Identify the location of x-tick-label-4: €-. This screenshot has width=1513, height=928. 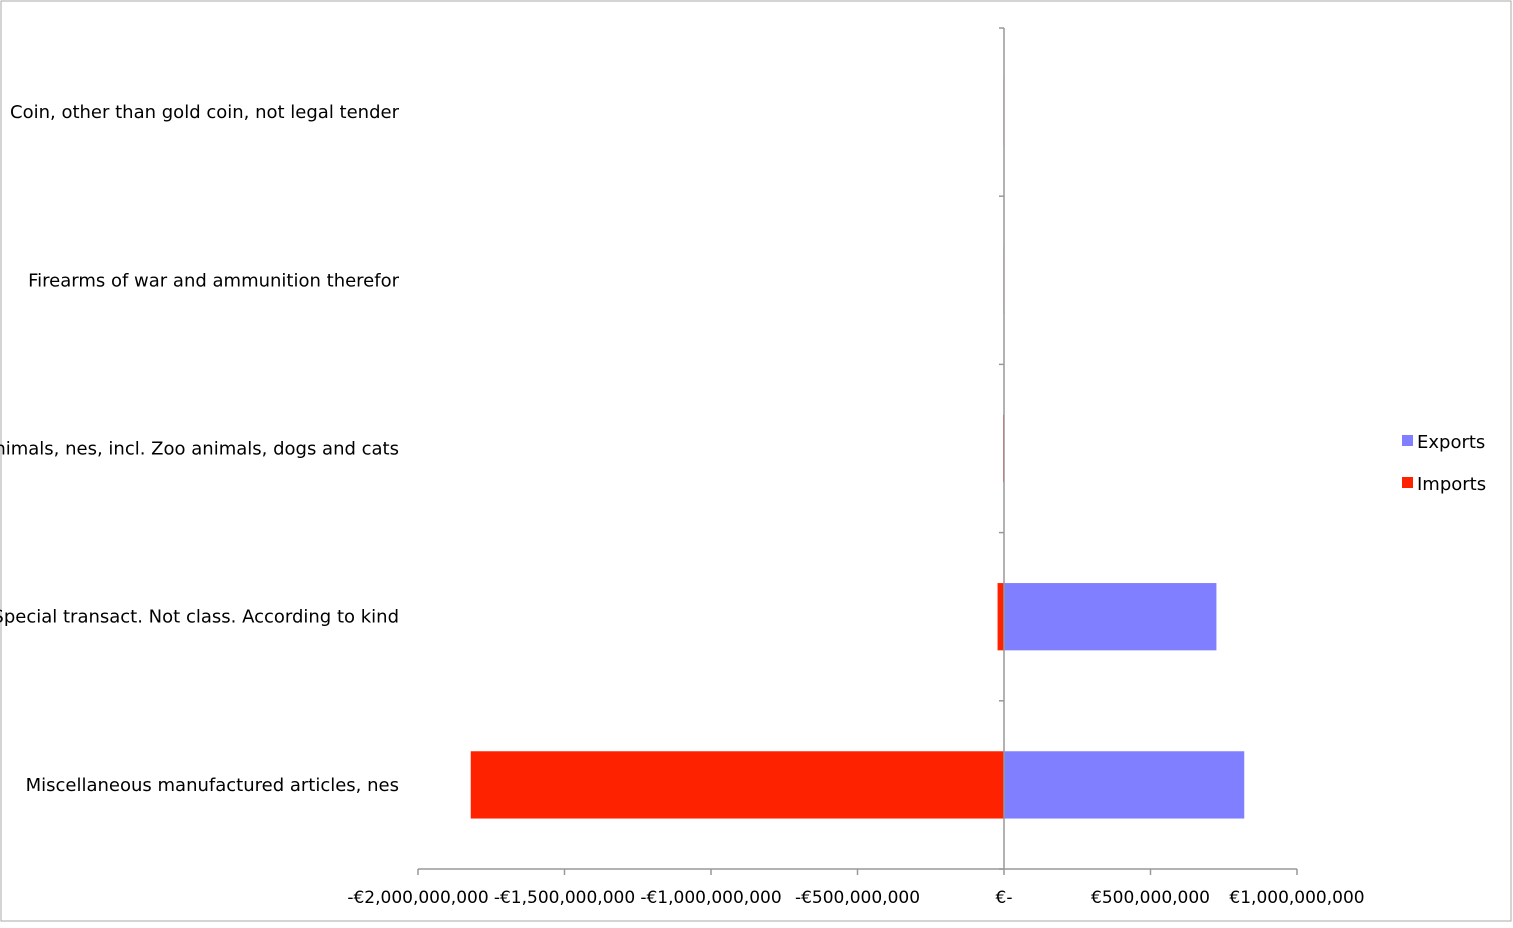
(1004, 898).